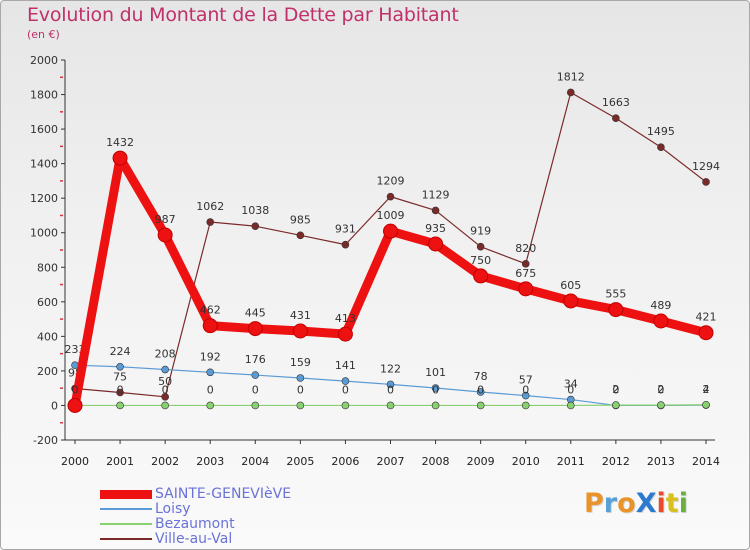 Image resolution: width=750 pixels, height=550 pixels. Describe the element at coordinates (435, 372) in the screenshot. I see `data-label: 101` at that location.